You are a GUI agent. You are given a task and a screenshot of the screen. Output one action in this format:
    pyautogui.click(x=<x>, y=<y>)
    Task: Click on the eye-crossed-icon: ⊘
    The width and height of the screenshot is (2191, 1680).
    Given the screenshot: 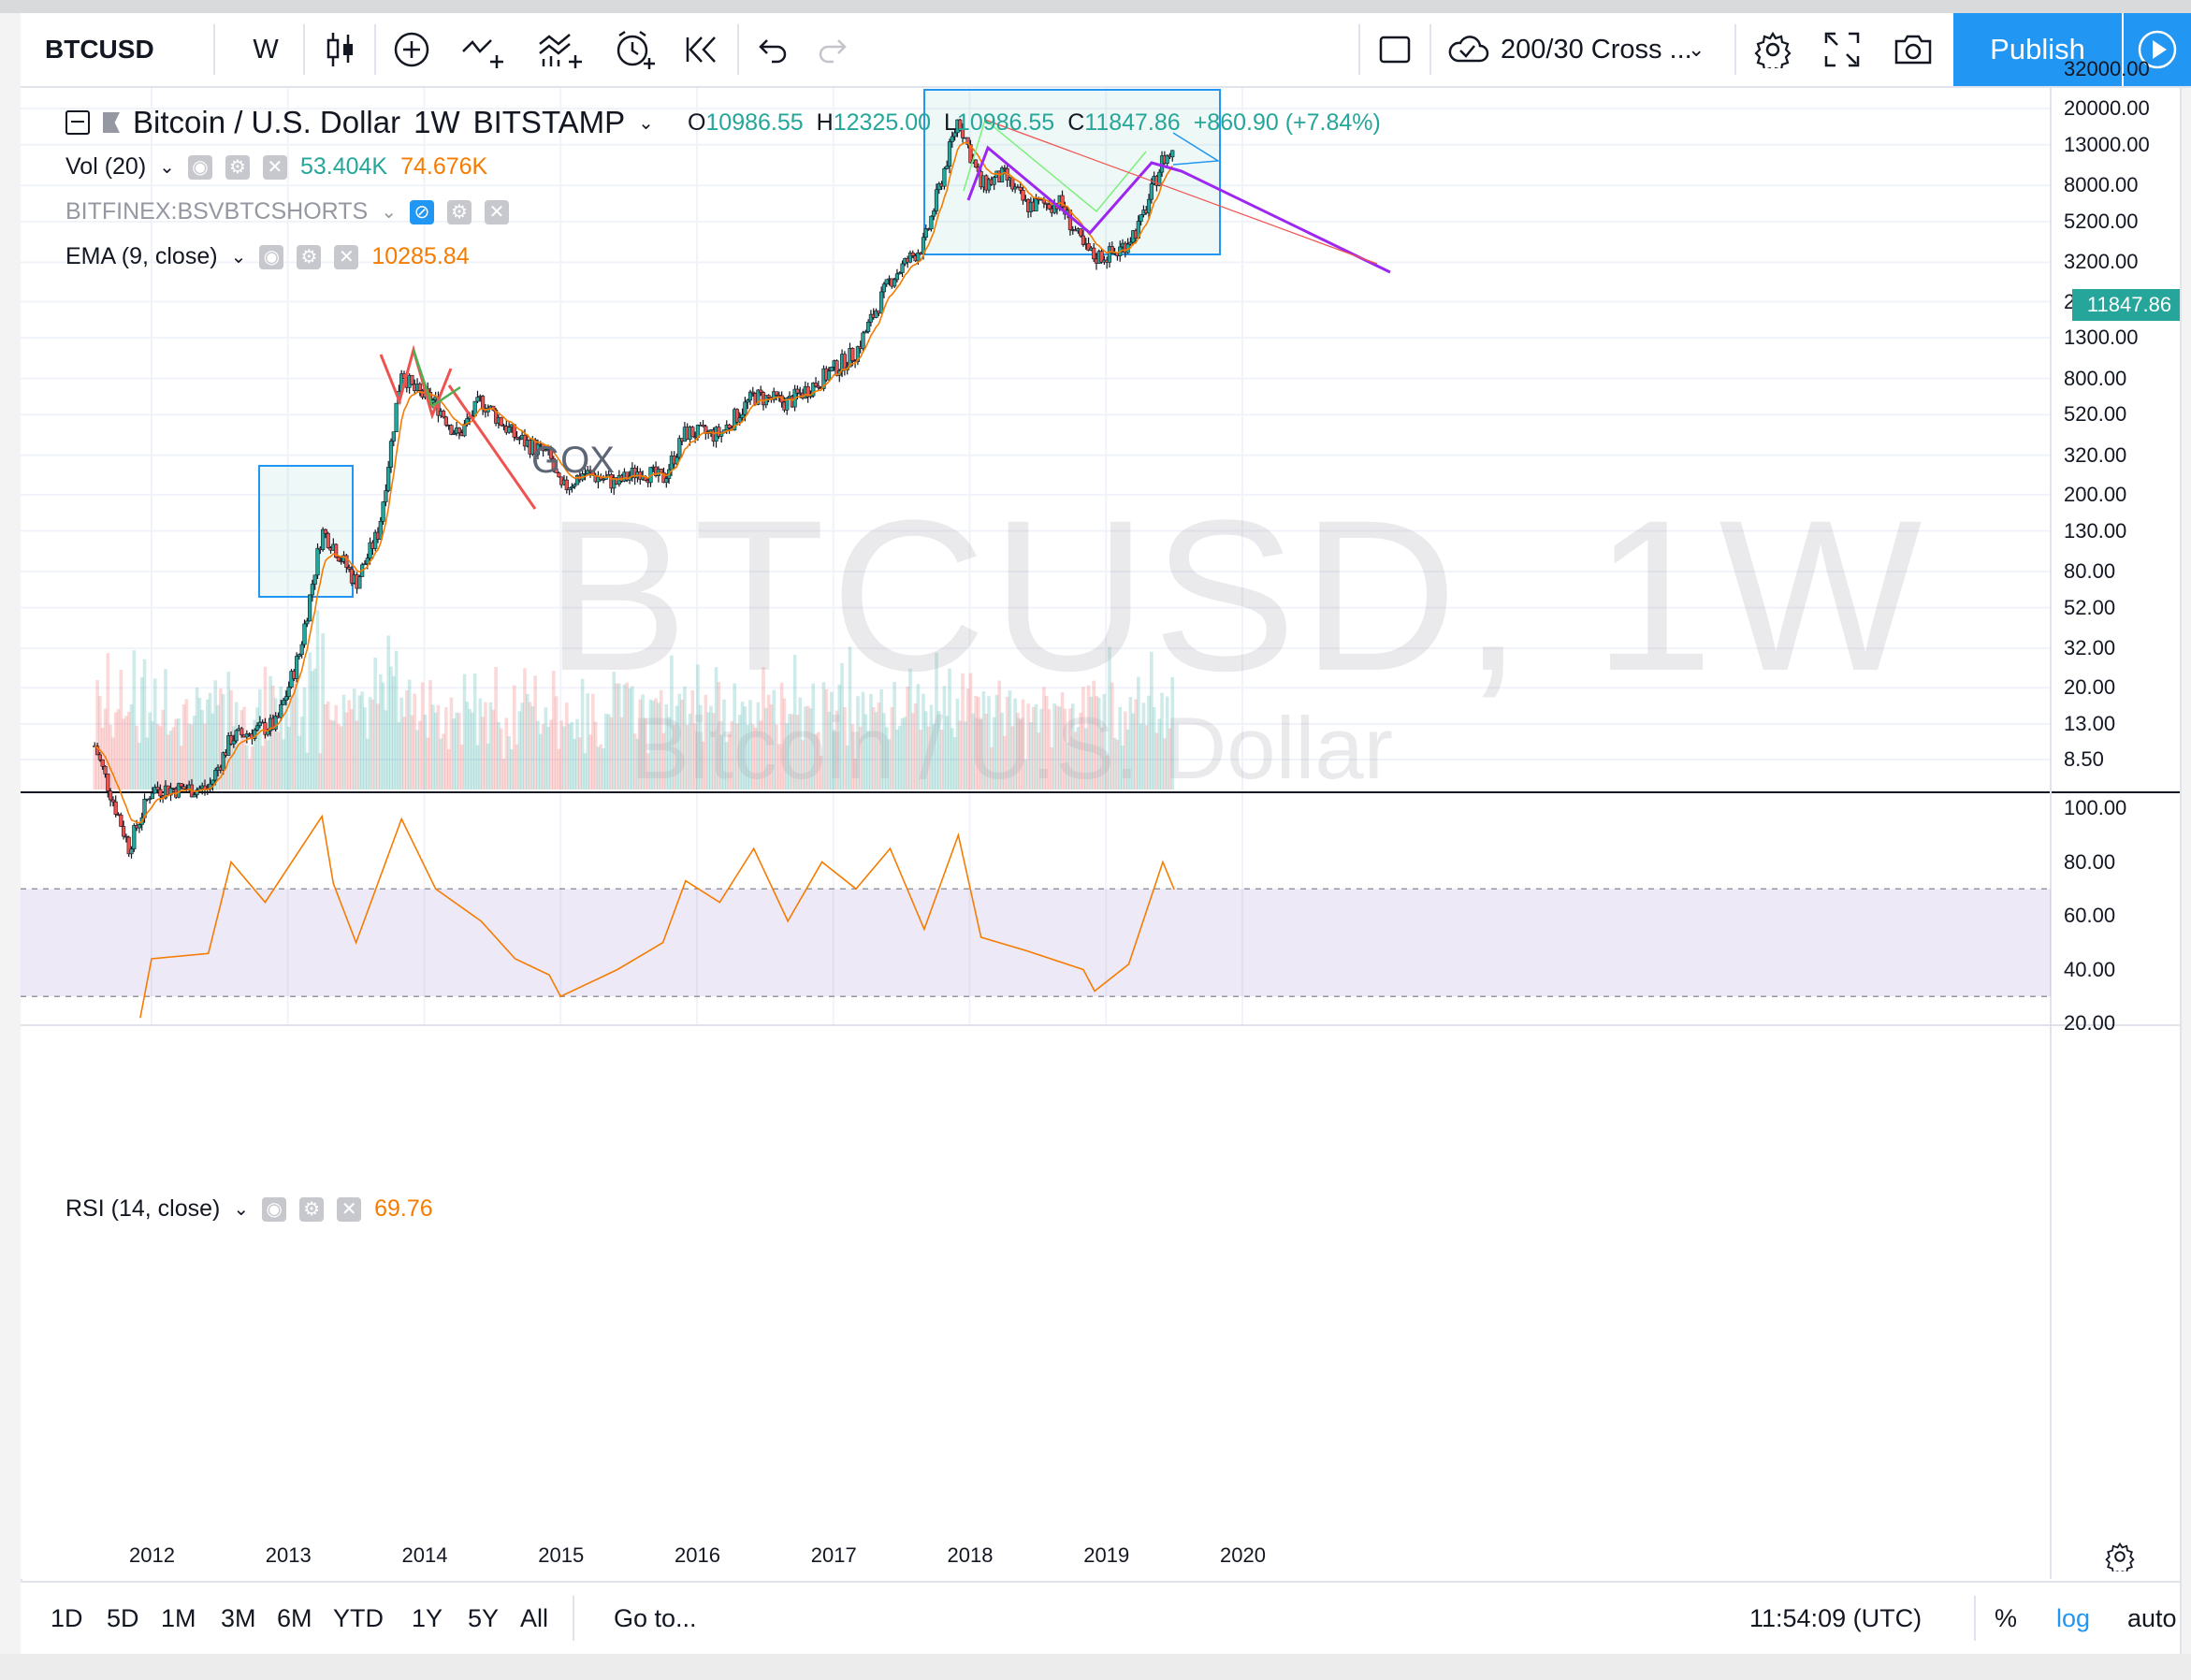 What is the action you would take?
    pyautogui.click(x=421, y=211)
    